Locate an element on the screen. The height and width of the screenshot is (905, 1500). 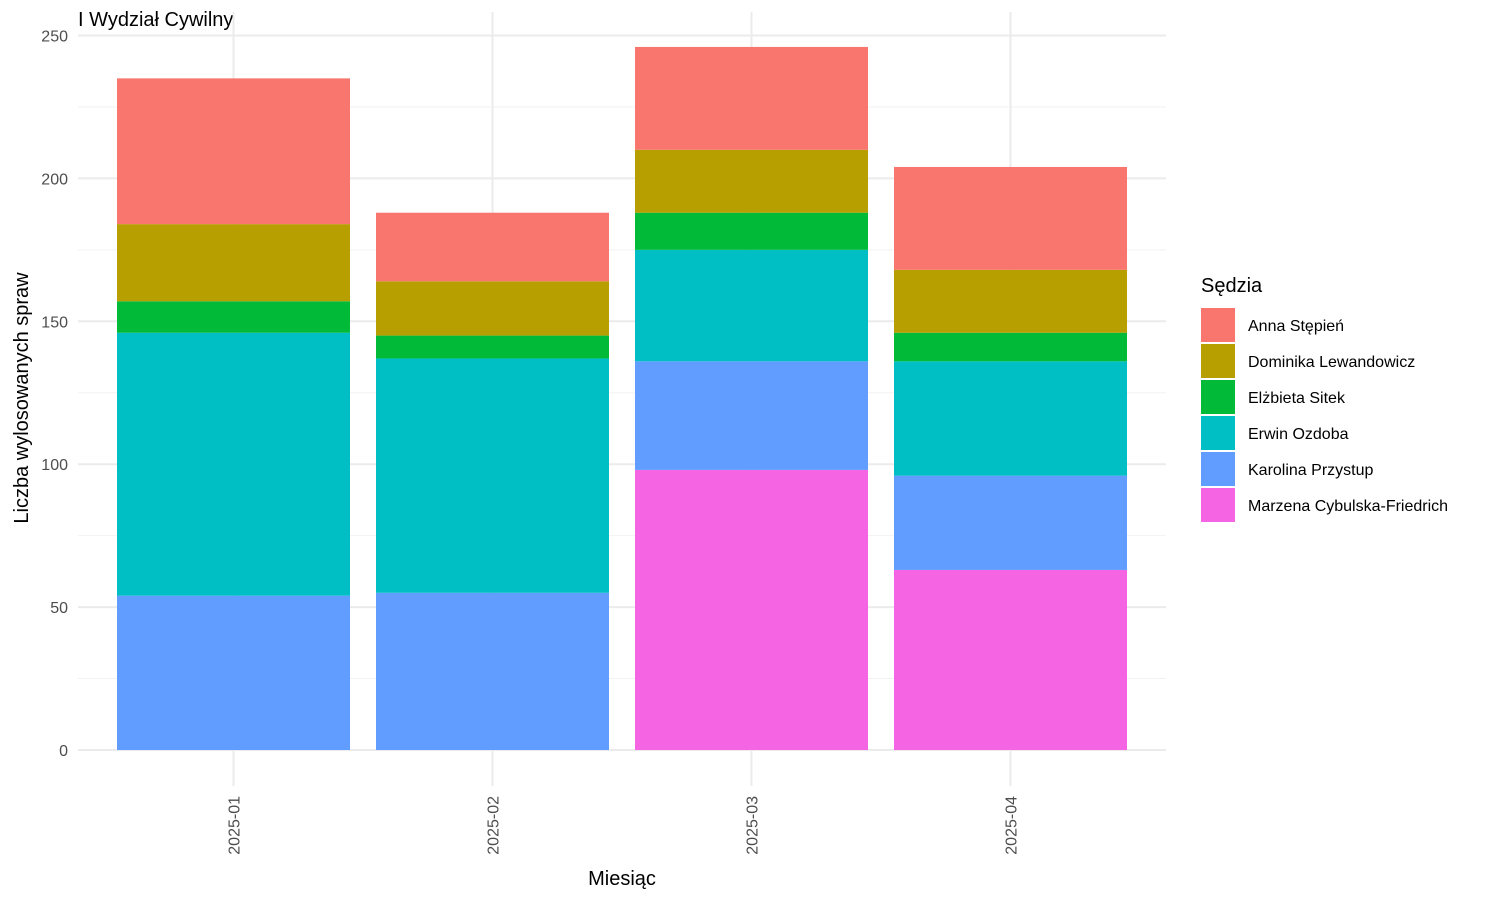
legend-label: Anna Stępień is located at coordinates (1296, 326).